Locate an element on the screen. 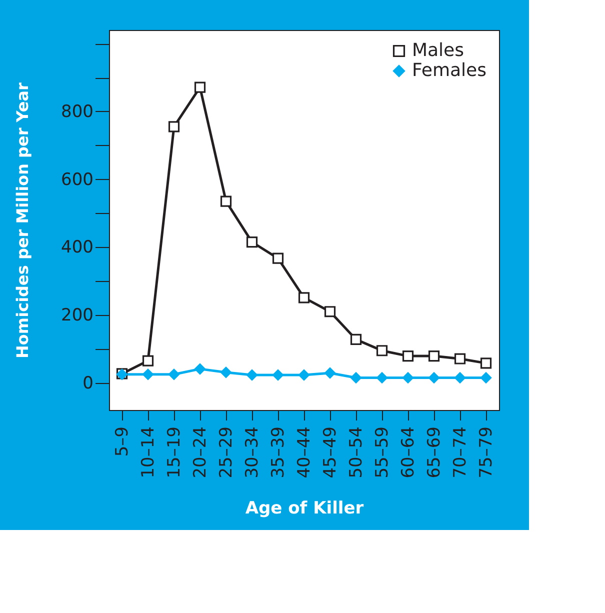  y-axis-title: Homicides per Million per Year is located at coordinates (22, 220).